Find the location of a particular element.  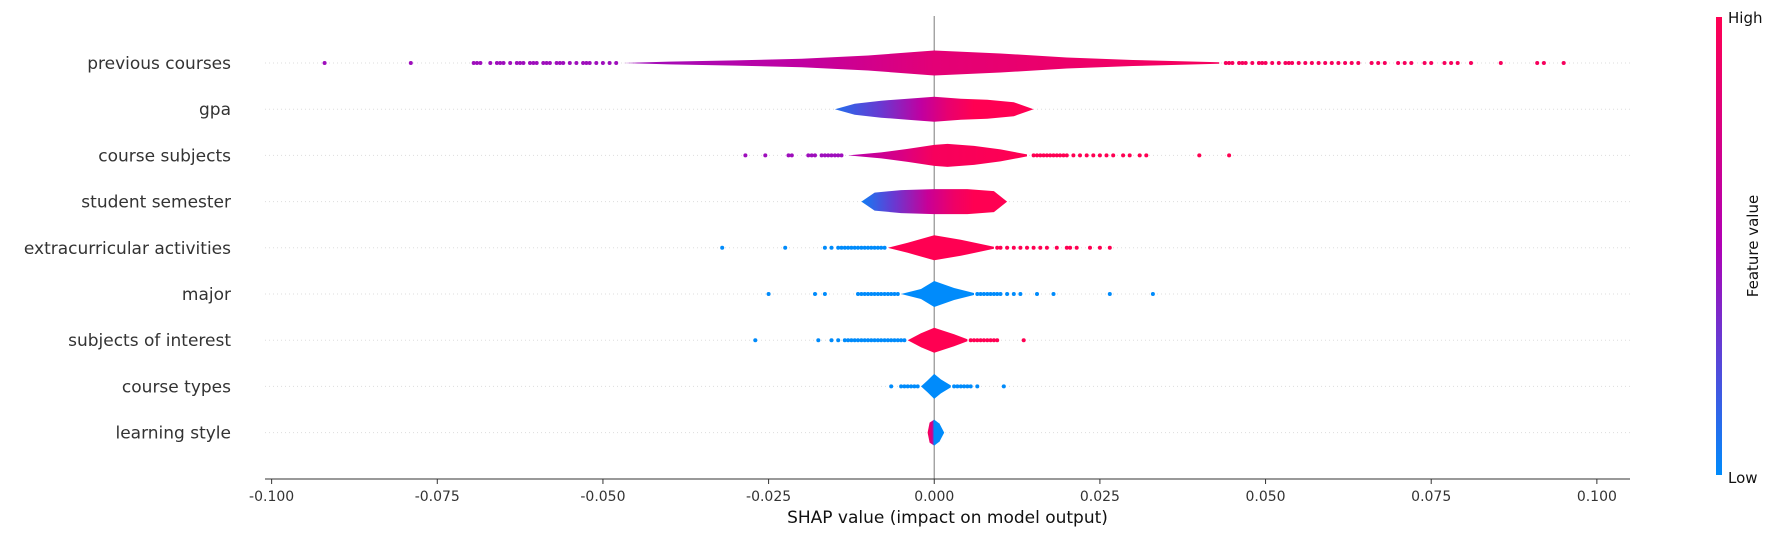

x-tick-label: -0.050 is located at coordinates (602, 497).